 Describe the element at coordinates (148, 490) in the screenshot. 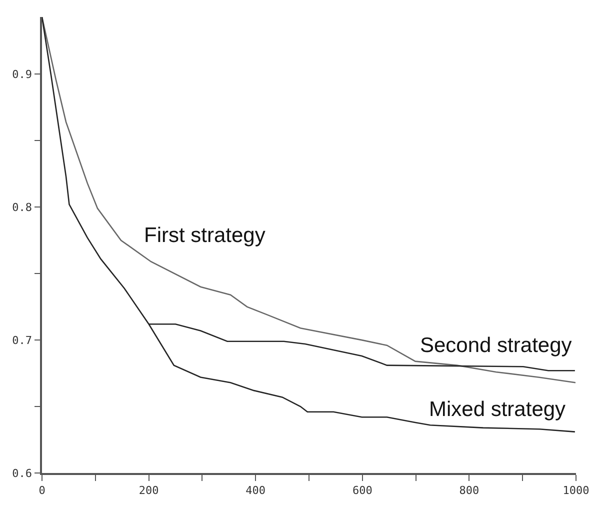

I see `x-tick-label: 200` at that location.